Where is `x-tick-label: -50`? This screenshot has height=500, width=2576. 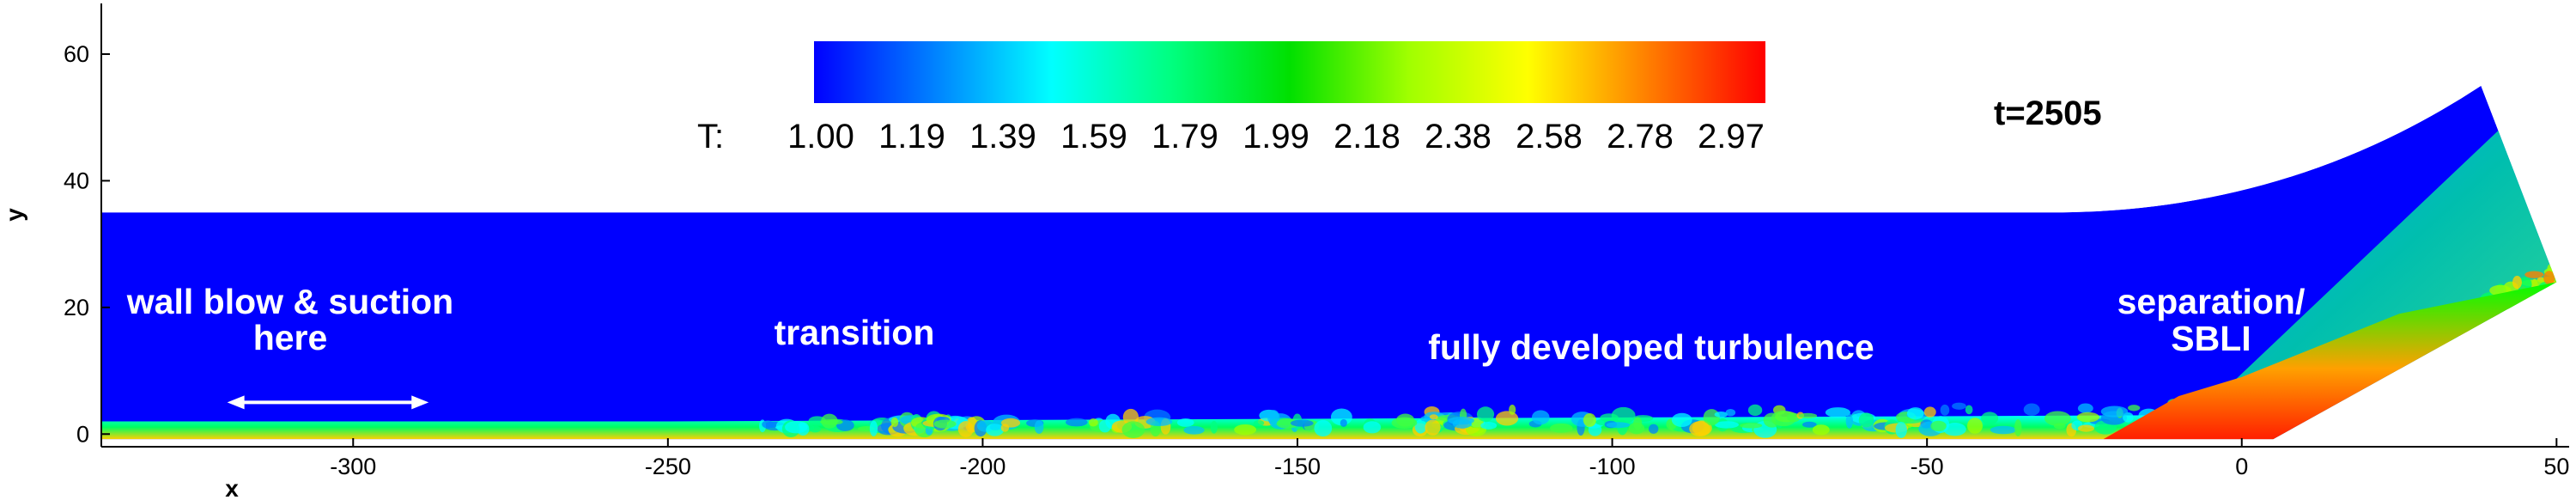
x-tick-label: -50 is located at coordinates (1928, 466).